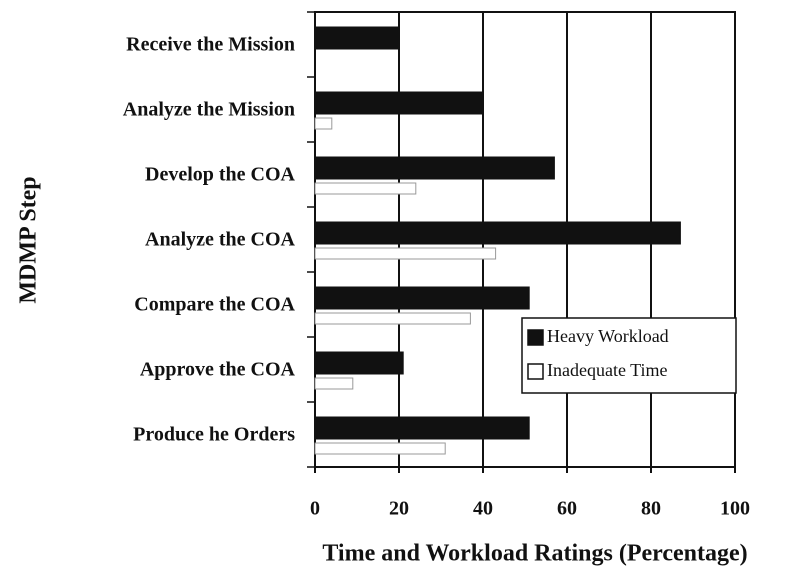 Image resolution: width=811 pixels, height=573 pixels. I want to click on x-tick-label: 100, so click(735, 509).